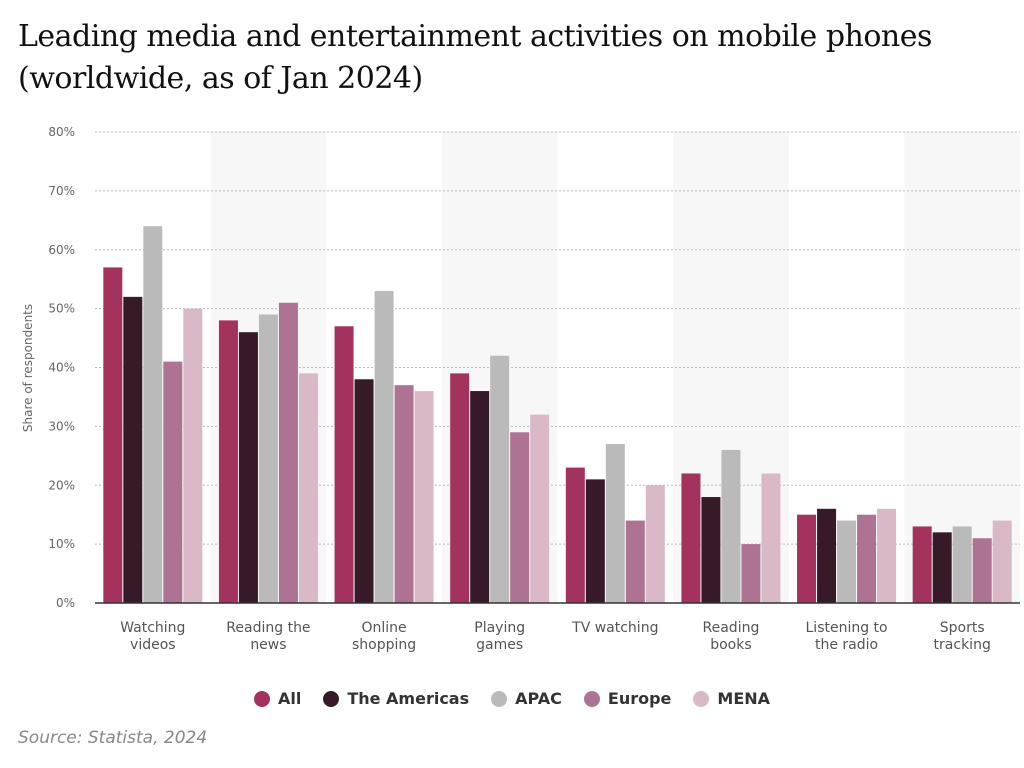  I want to click on y-tick-label: 10%, so click(61, 544).